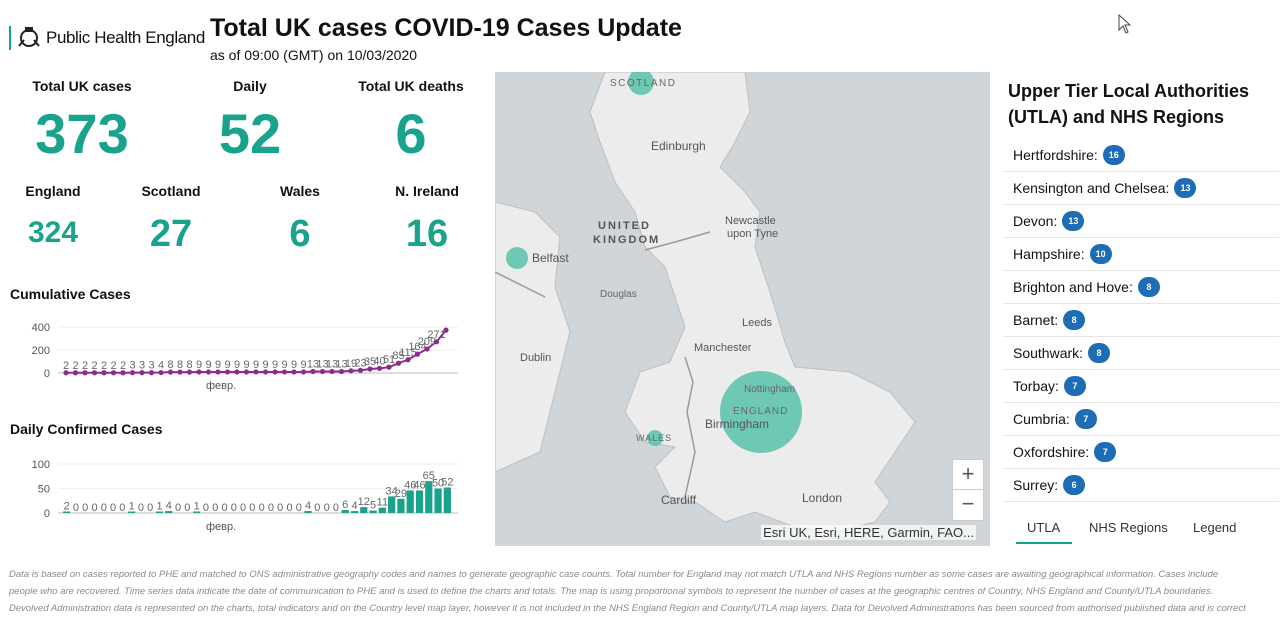 This screenshot has height=617, width=1280. What do you see at coordinates (1128, 527) in the screenshot?
I see `tab-nhs-regions: NHS Regions` at bounding box center [1128, 527].